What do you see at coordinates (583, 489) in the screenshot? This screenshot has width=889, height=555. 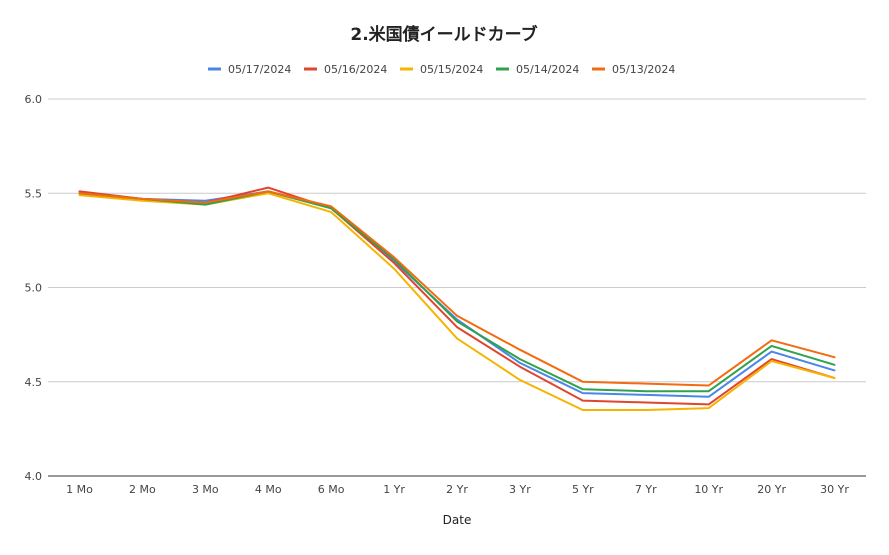 I see `x-tick-label: 5 Yr` at bounding box center [583, 489].